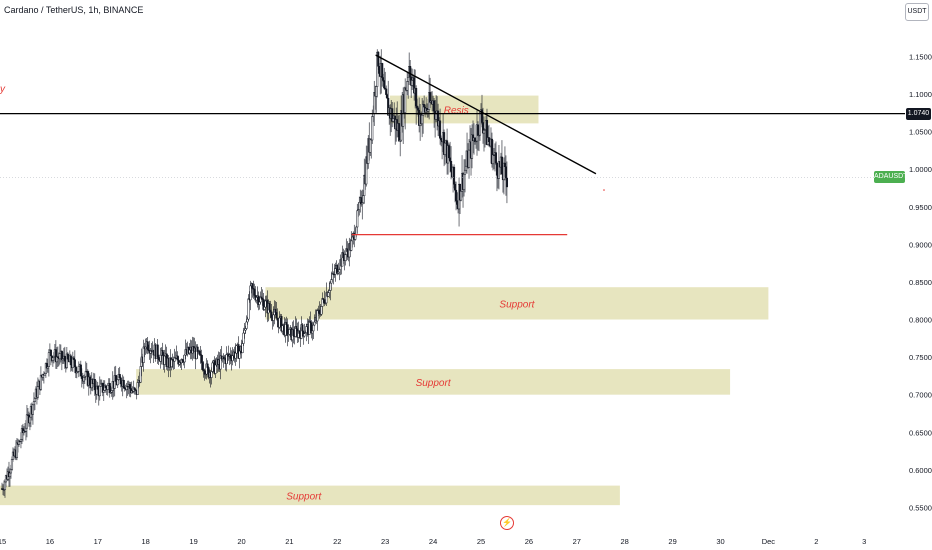 The width and height of the screenshot is (932, 550). Describe the element at coordinates (74, 10) in the screenshot. I see `chart-title: Cardano / TetherUS, 1h, BINANCE` at that location.